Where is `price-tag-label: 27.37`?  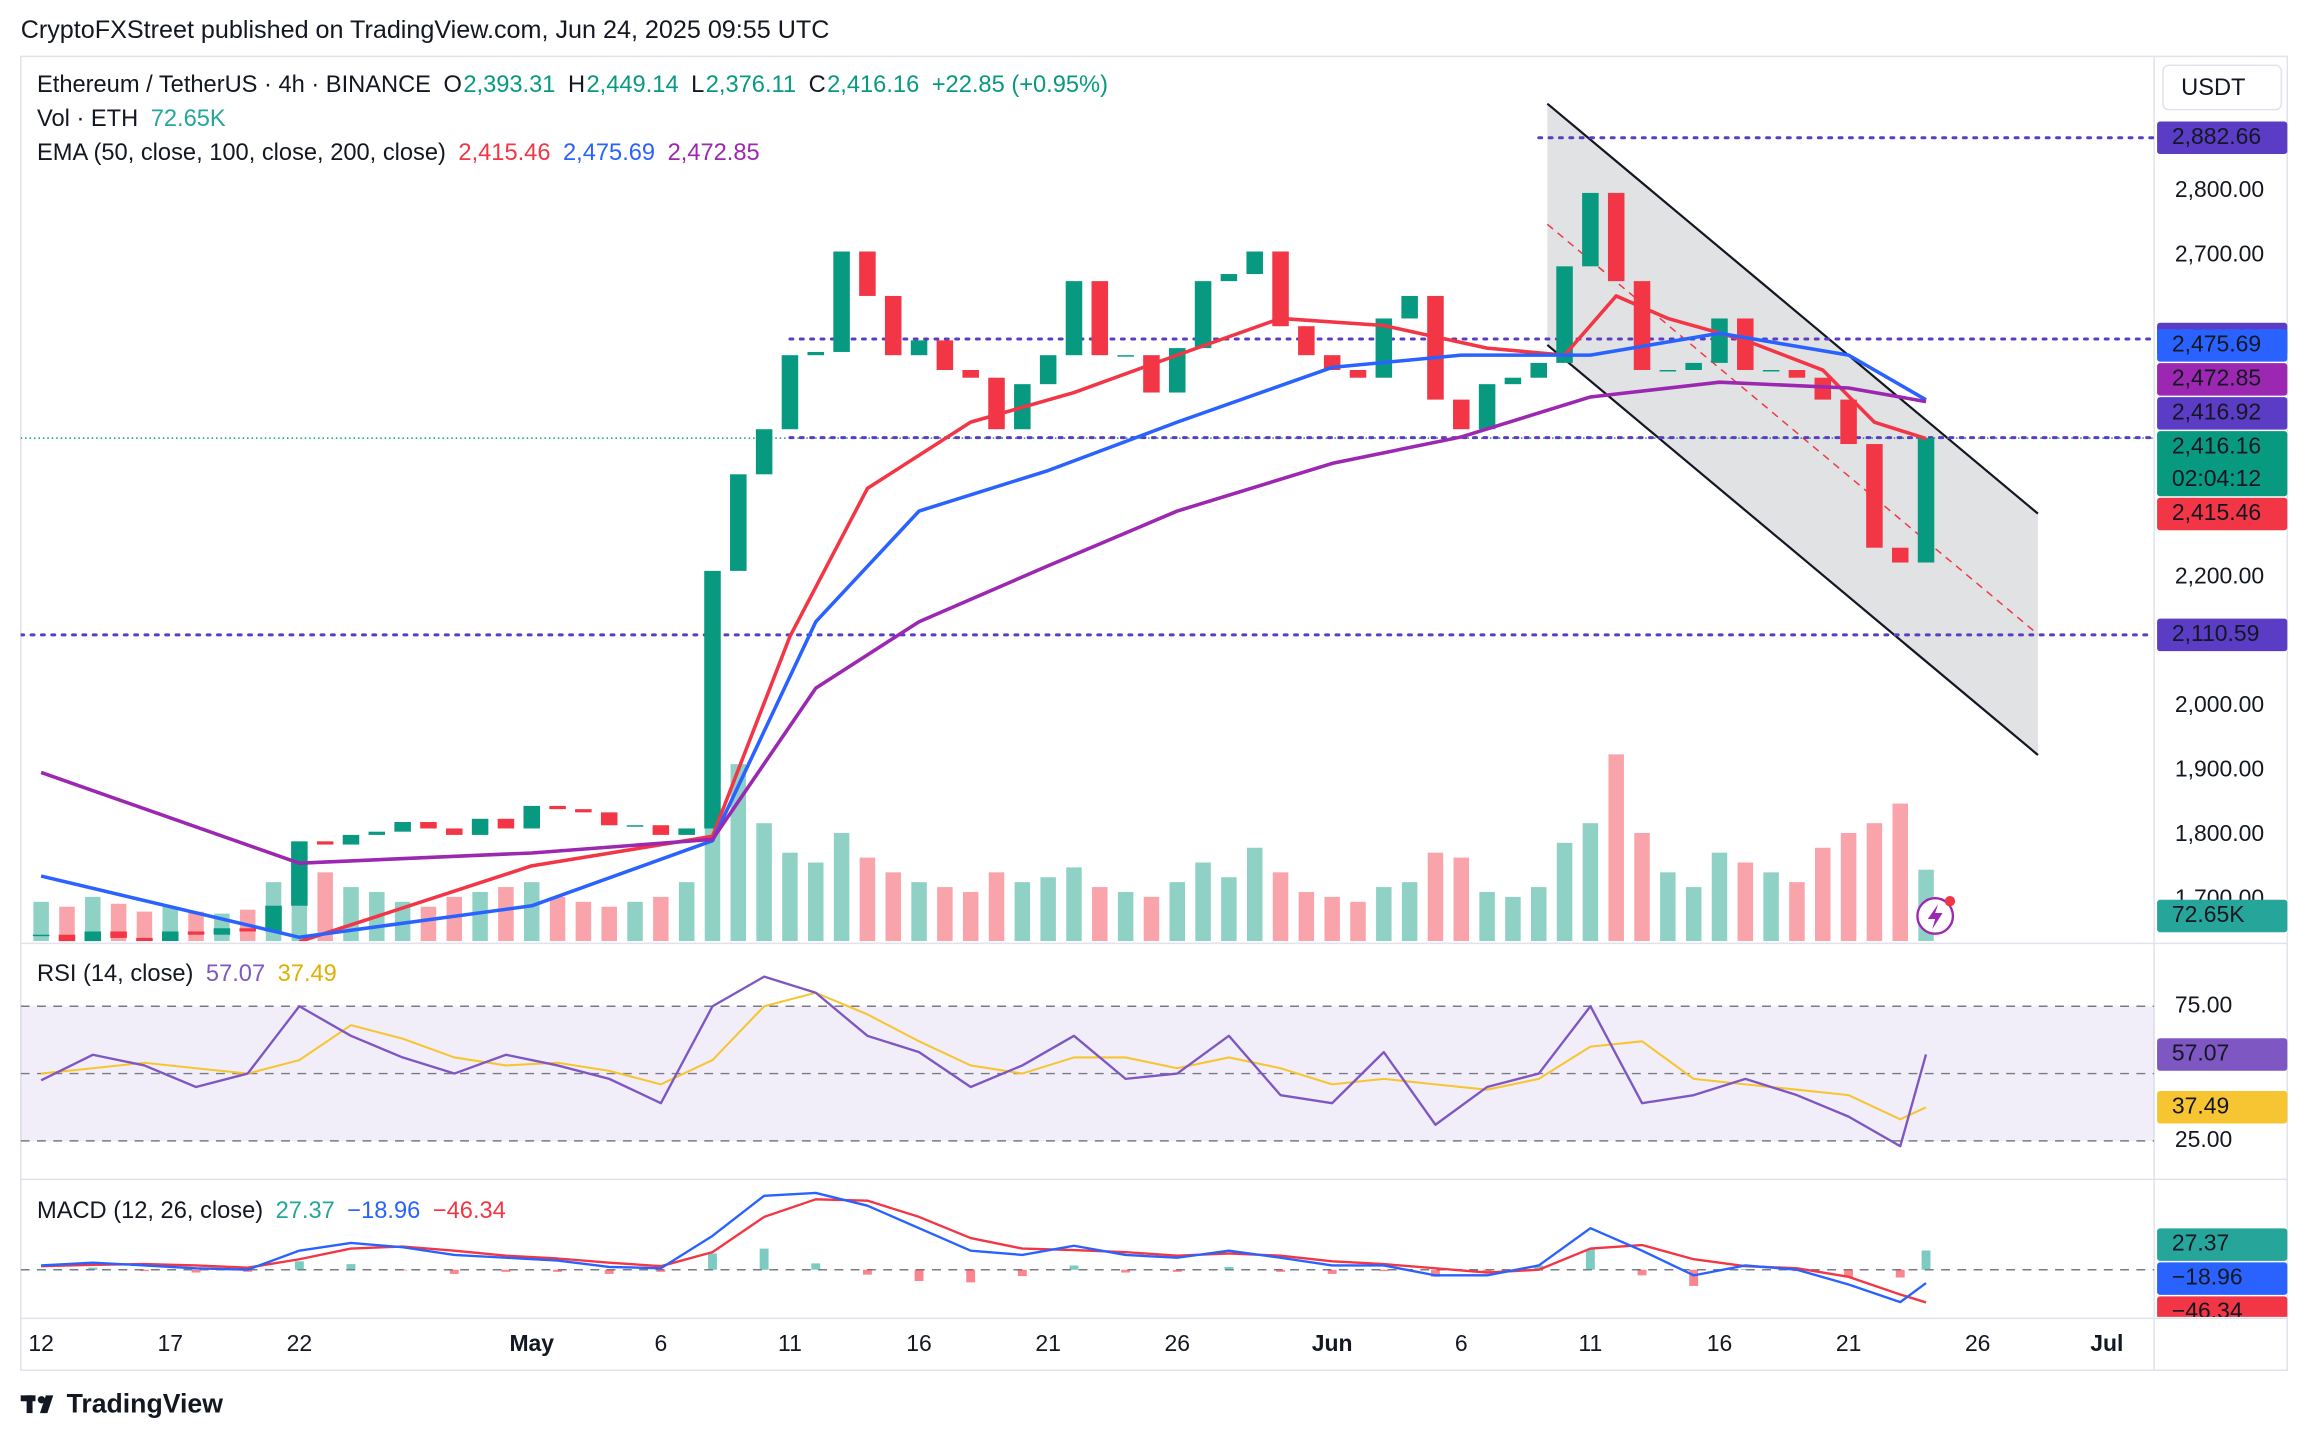 price-tag-label: 27.37 is located at coordinates (2200, 1243).